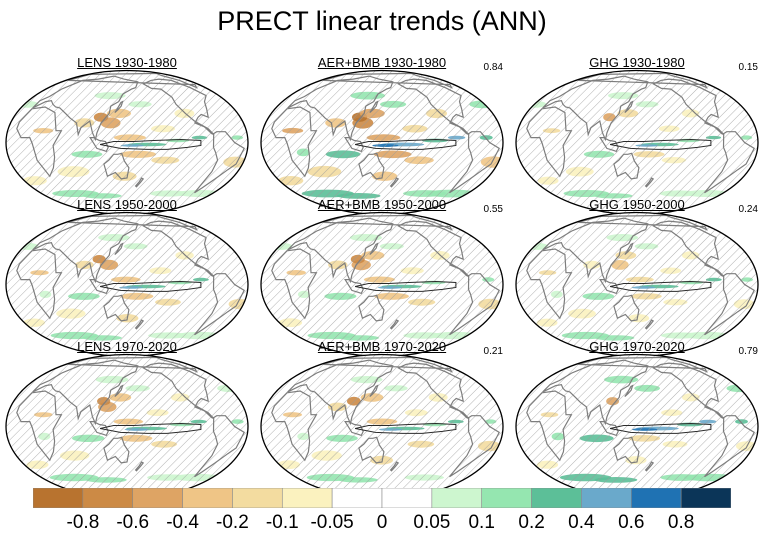 This screenshot has width=764, height=540. Describe the element at coordinates (432, 522) in the screenshot. I see `colorbar-tick-label: 0.05` at that location.